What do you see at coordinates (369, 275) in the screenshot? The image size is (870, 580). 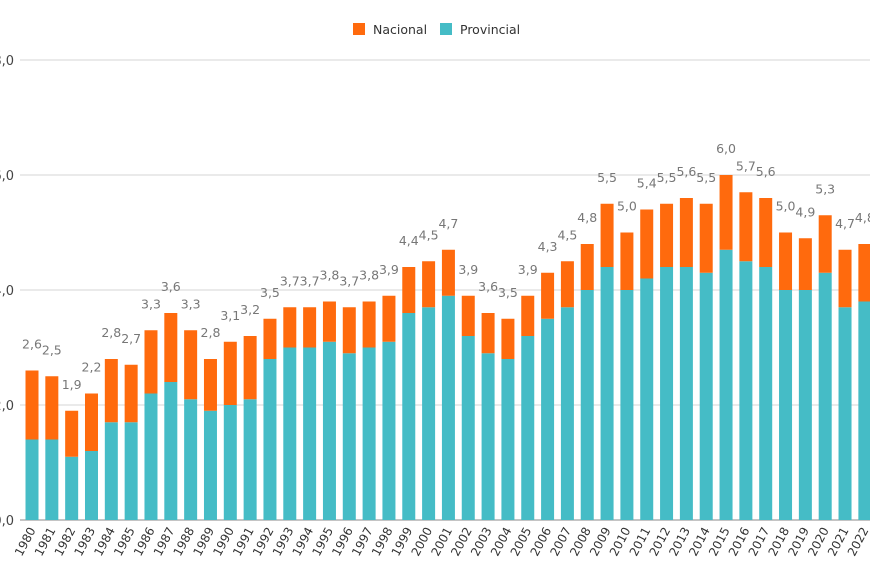 I see `data-label: 3,8` at bounding box center [369, 275].